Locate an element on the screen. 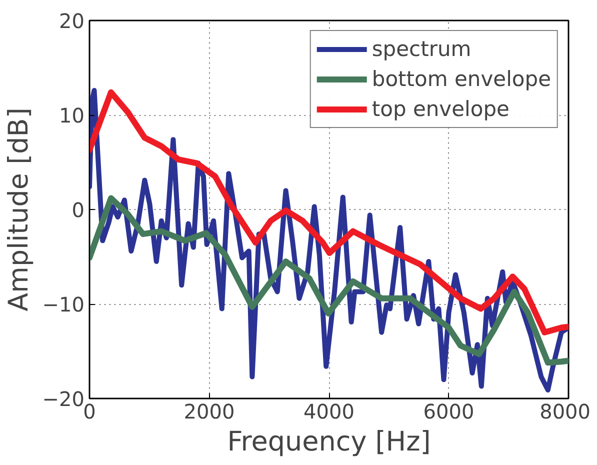 The image size is (597, 465). y-tick-label: −10 is located at coordinates (63, 304).